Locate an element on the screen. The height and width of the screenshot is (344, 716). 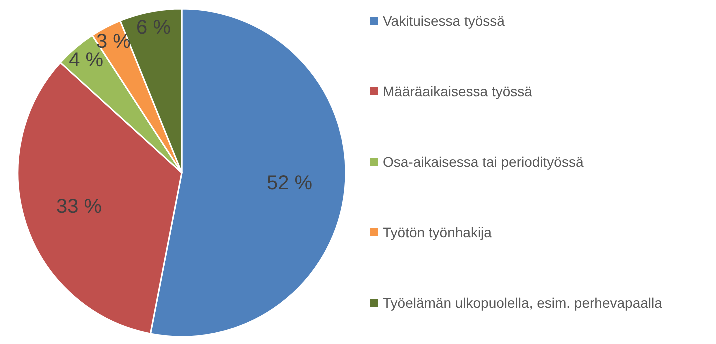
data-label: 52 % is located at coordinates (289, 183).